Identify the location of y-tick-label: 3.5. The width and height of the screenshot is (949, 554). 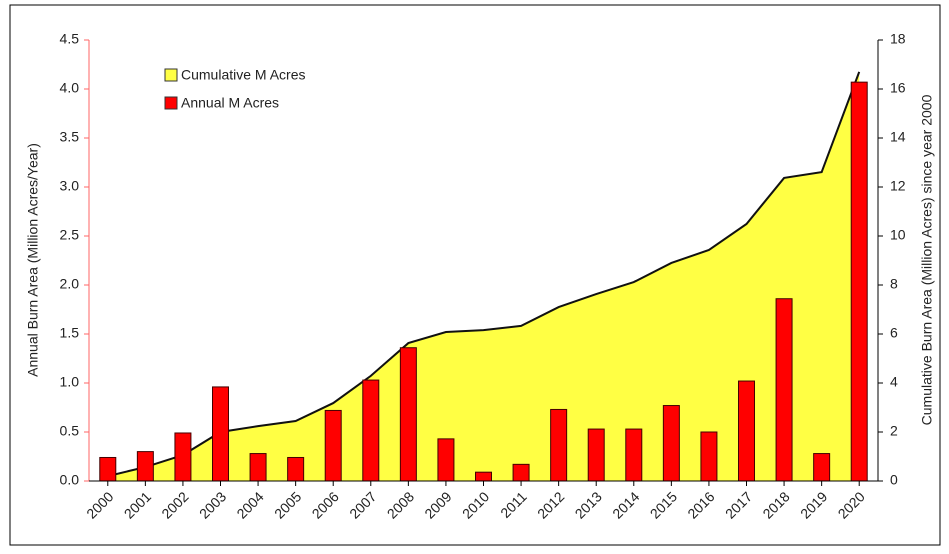
(70, 137).